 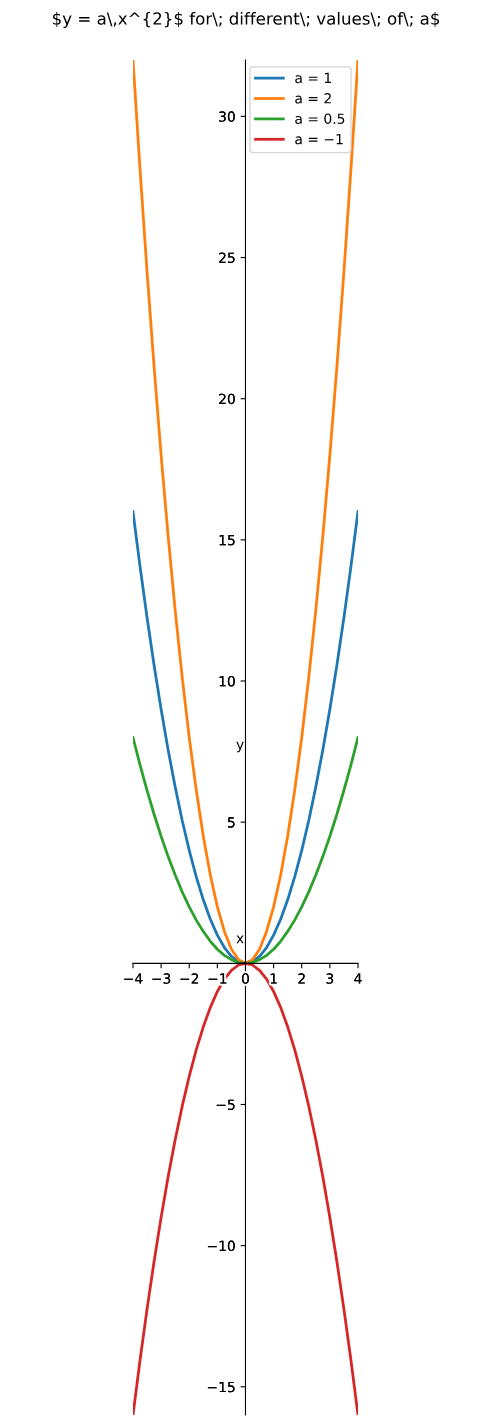 What do you see at coordinates (301, 978) in the screenshot?
I see `x-tick-label: 2` at bounding box center [301, 978].